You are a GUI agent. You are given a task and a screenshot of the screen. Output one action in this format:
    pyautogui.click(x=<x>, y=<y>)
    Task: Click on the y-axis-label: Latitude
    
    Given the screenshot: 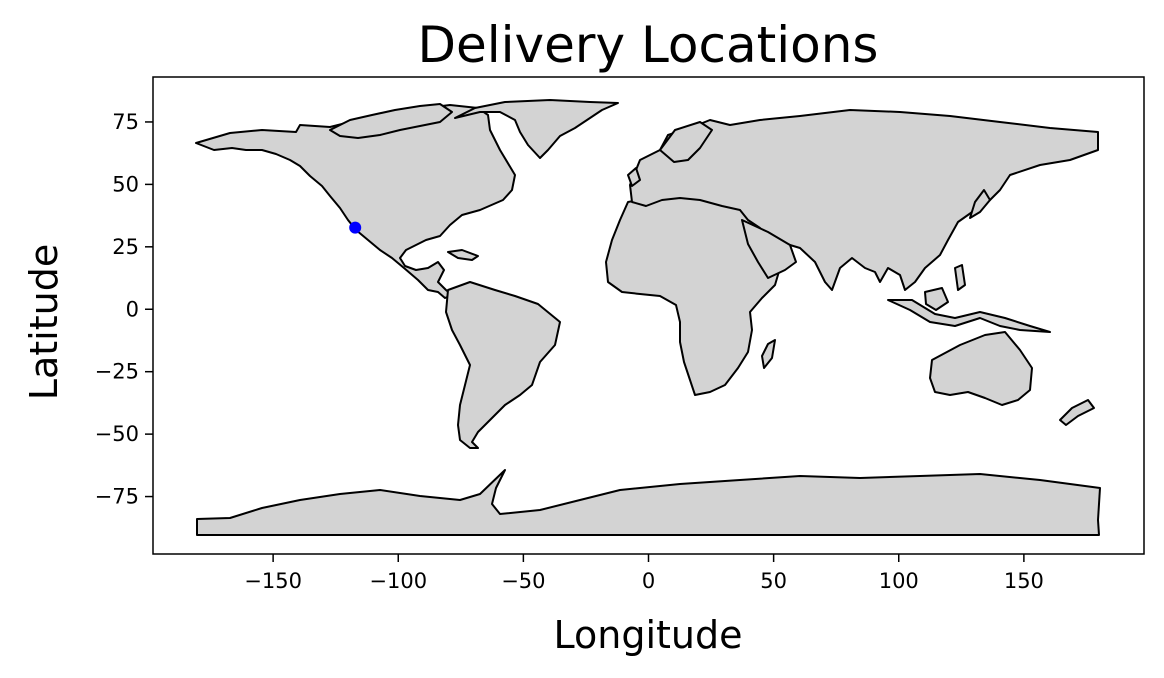 What is the action you would take?
    pyautogui.click(x=44, y=322)
    